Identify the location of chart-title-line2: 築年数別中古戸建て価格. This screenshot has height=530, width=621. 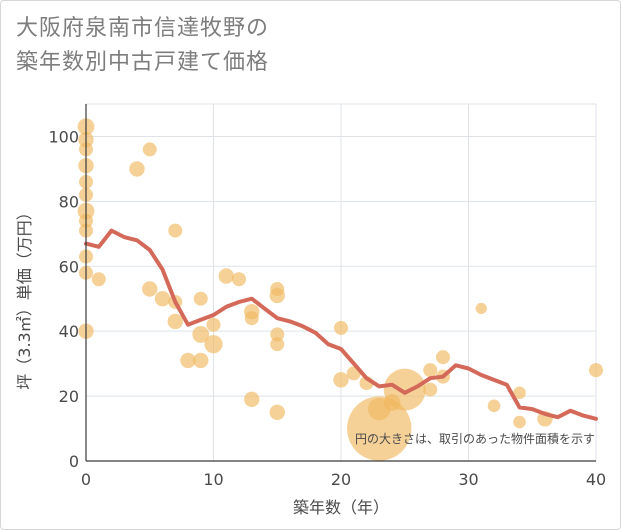
(143, 62).